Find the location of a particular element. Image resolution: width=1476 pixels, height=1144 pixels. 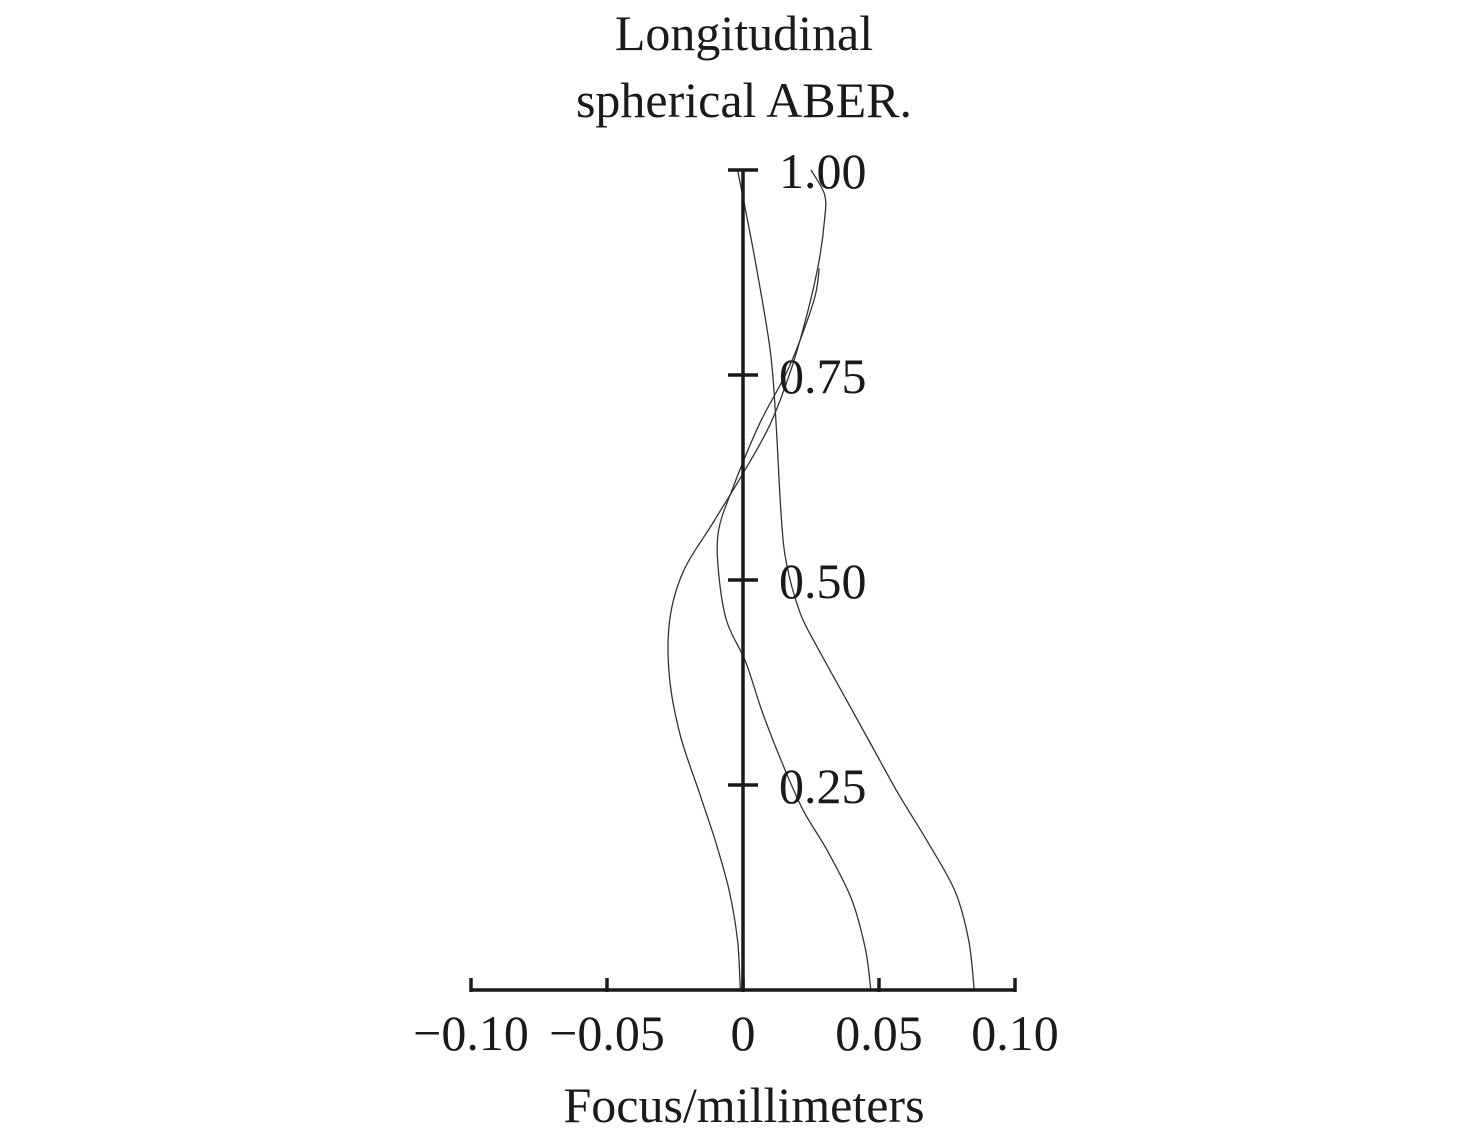

x-tick-label: 0.05 is located at coordinates (879, 1033).